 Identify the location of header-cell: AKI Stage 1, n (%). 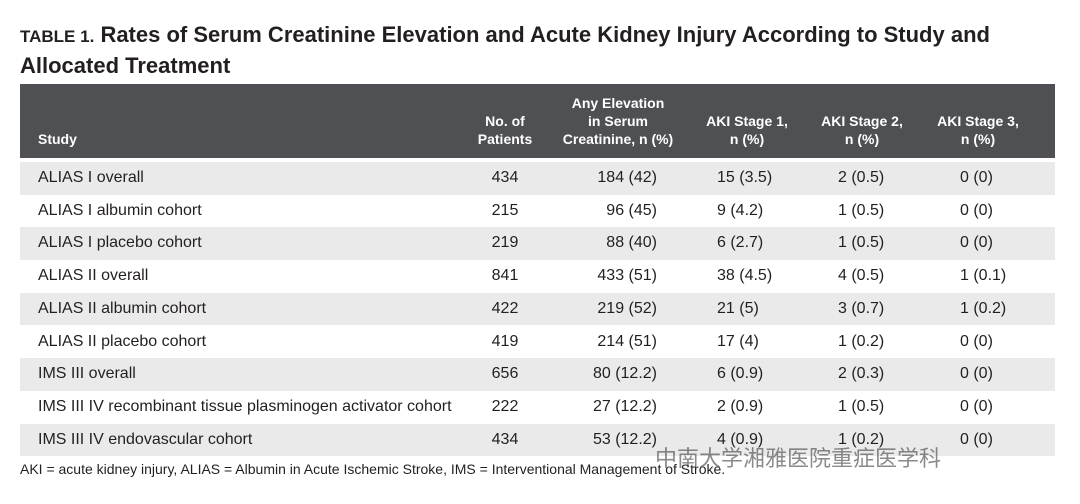
(747, 130).